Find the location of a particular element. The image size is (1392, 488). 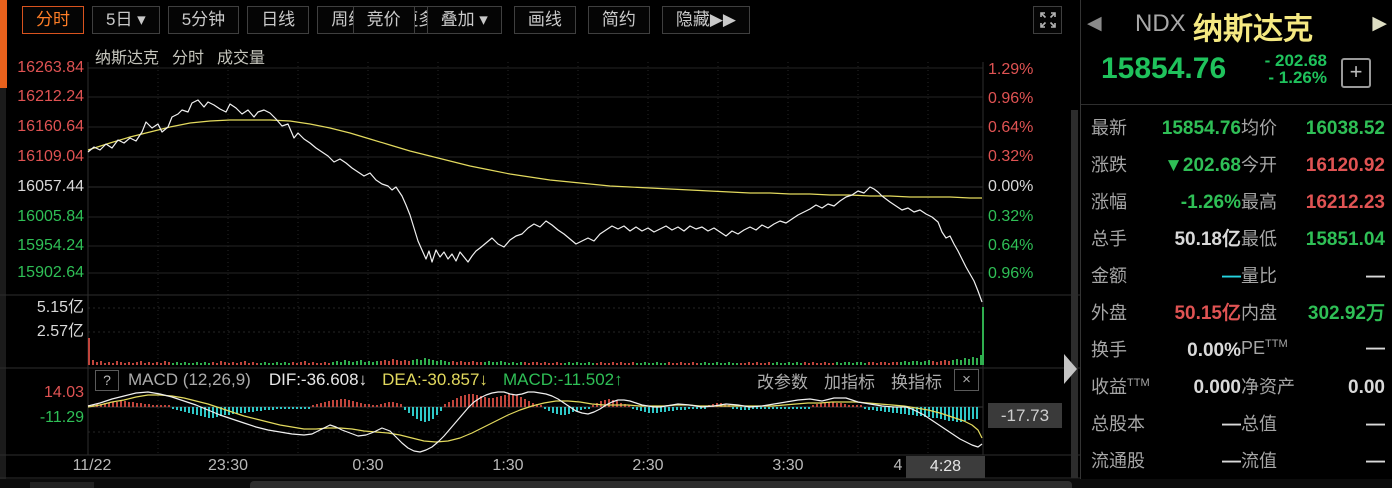

change-percent: - 1.26% is located at coordinates (1297, 77).